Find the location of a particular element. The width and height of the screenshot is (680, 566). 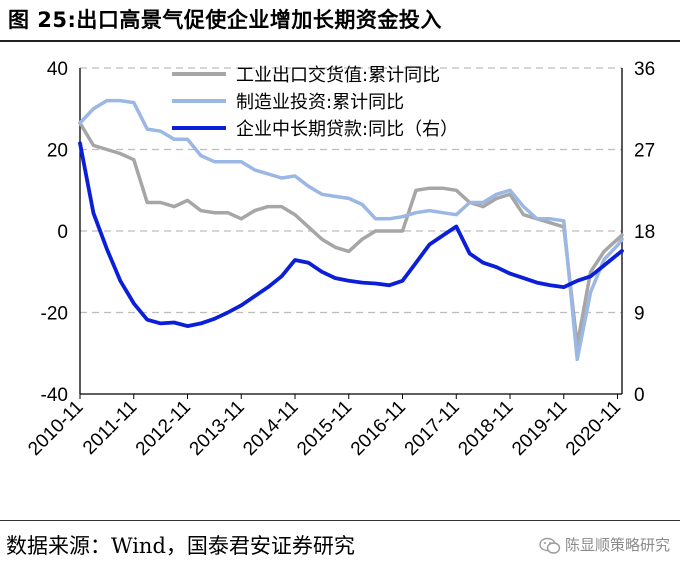

right-axis-ticks: 36 27 18 9 0 is located at coordinates (644, 232).